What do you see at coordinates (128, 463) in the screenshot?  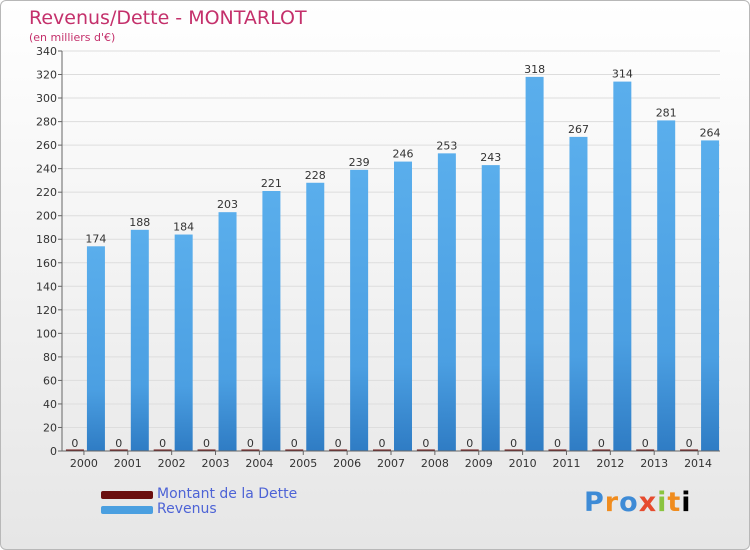 I see `x-tick-label: 2001` at bounding box center [128, 463].